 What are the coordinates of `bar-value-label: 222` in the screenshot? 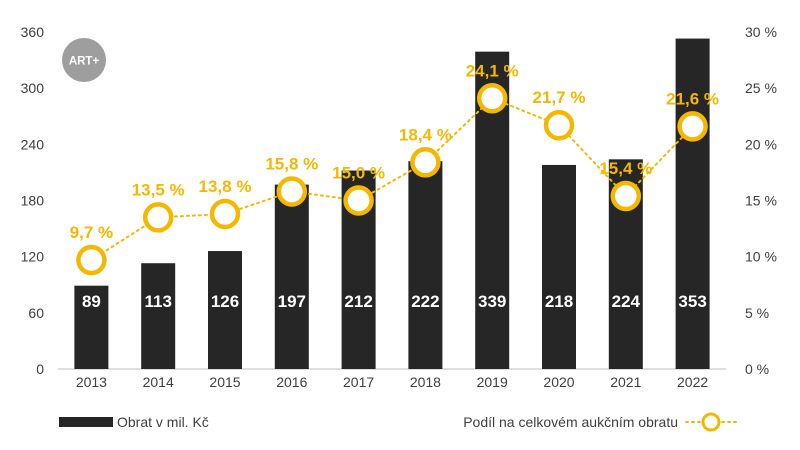 It's located at (425, 301).